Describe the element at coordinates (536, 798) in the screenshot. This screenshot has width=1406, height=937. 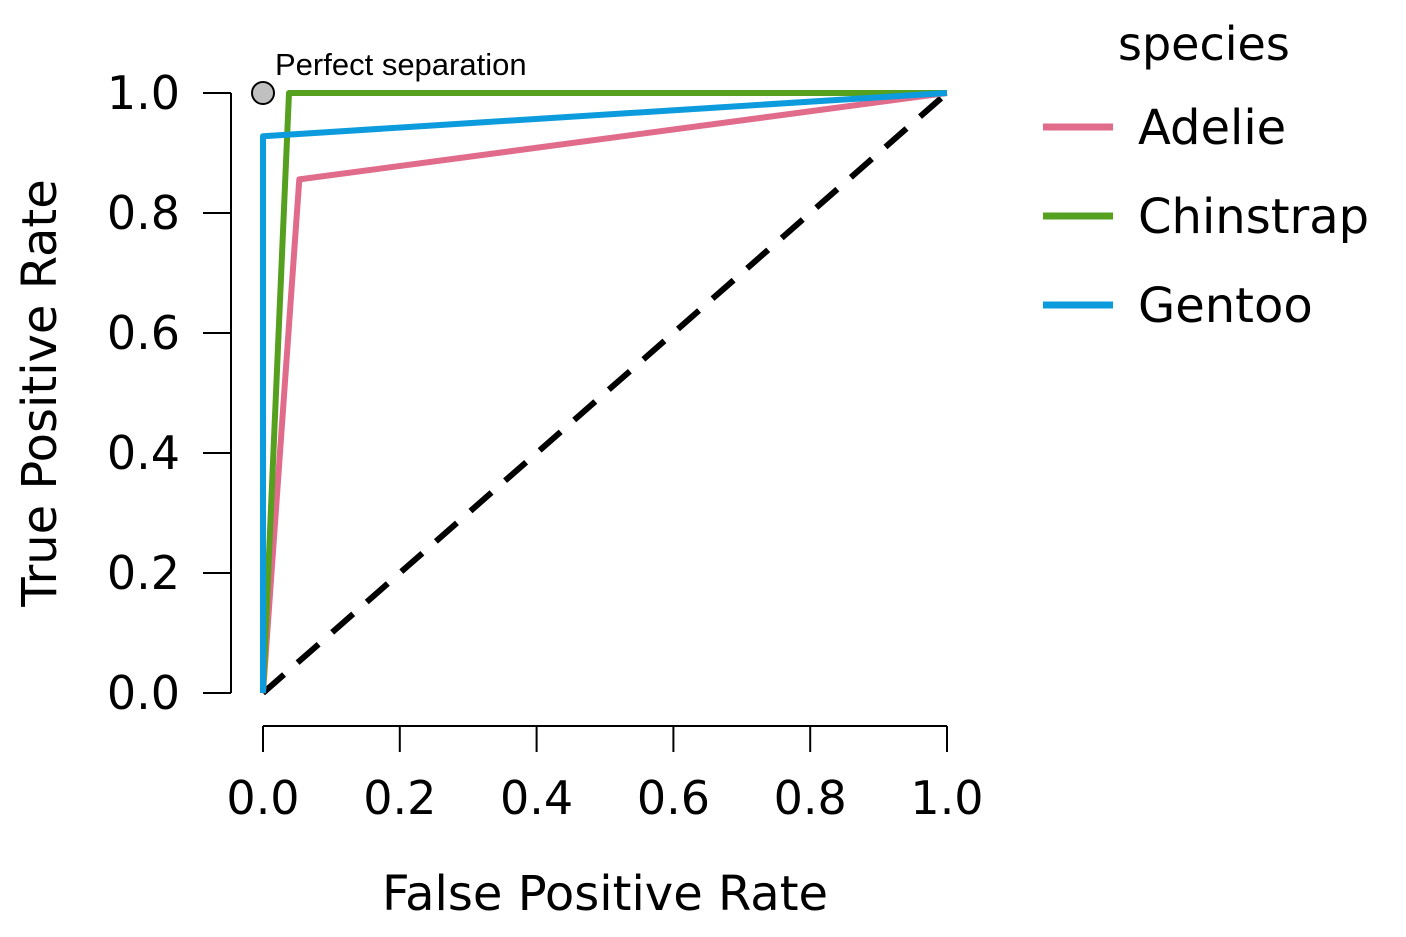
I see `x-tick-label: 0.4` at that location.